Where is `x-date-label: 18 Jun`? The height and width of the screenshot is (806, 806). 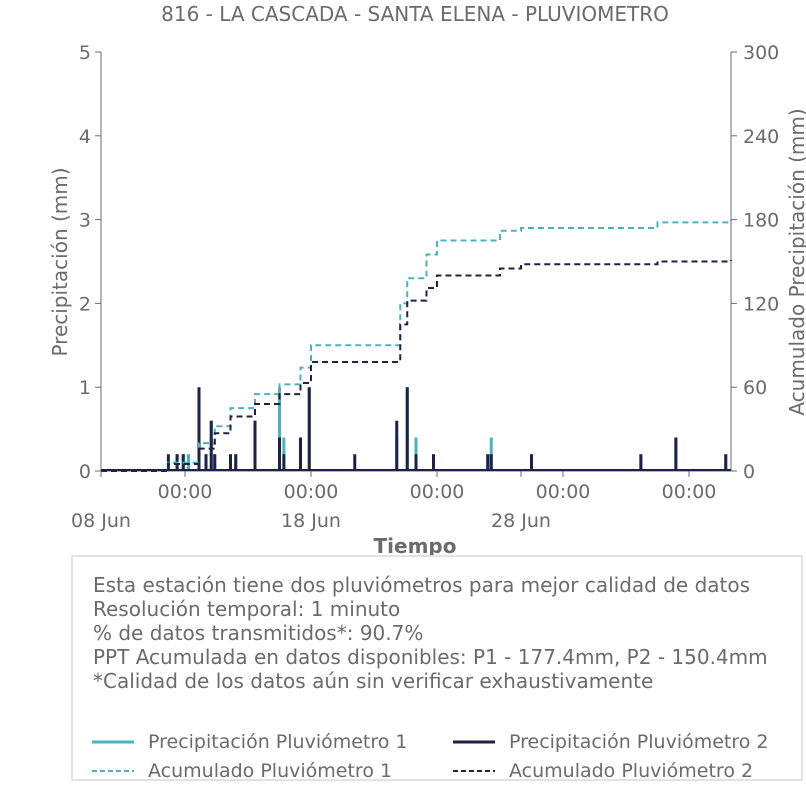 x-date-label: 18 Jun is located at coordinates (311, 521).